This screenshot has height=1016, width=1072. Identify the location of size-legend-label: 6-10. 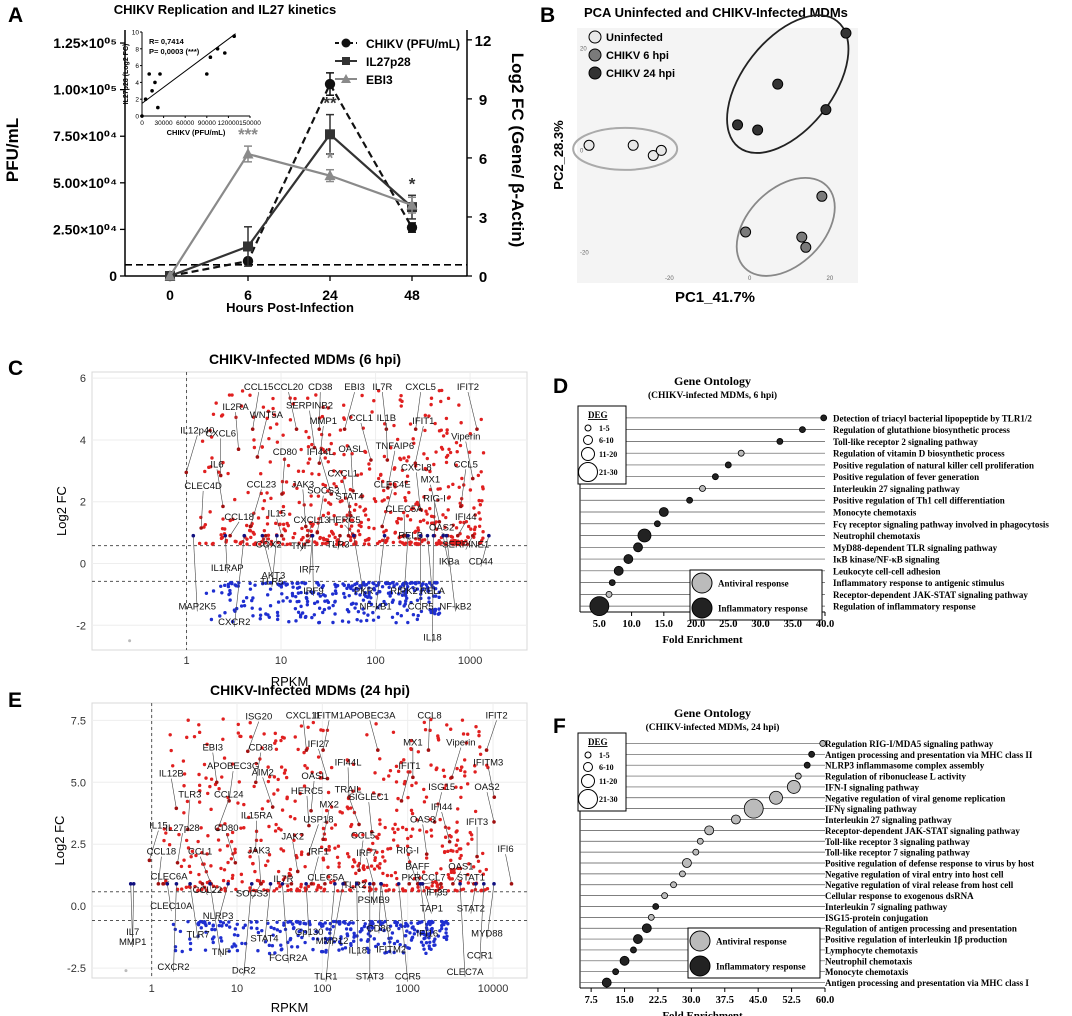
(606, 767).